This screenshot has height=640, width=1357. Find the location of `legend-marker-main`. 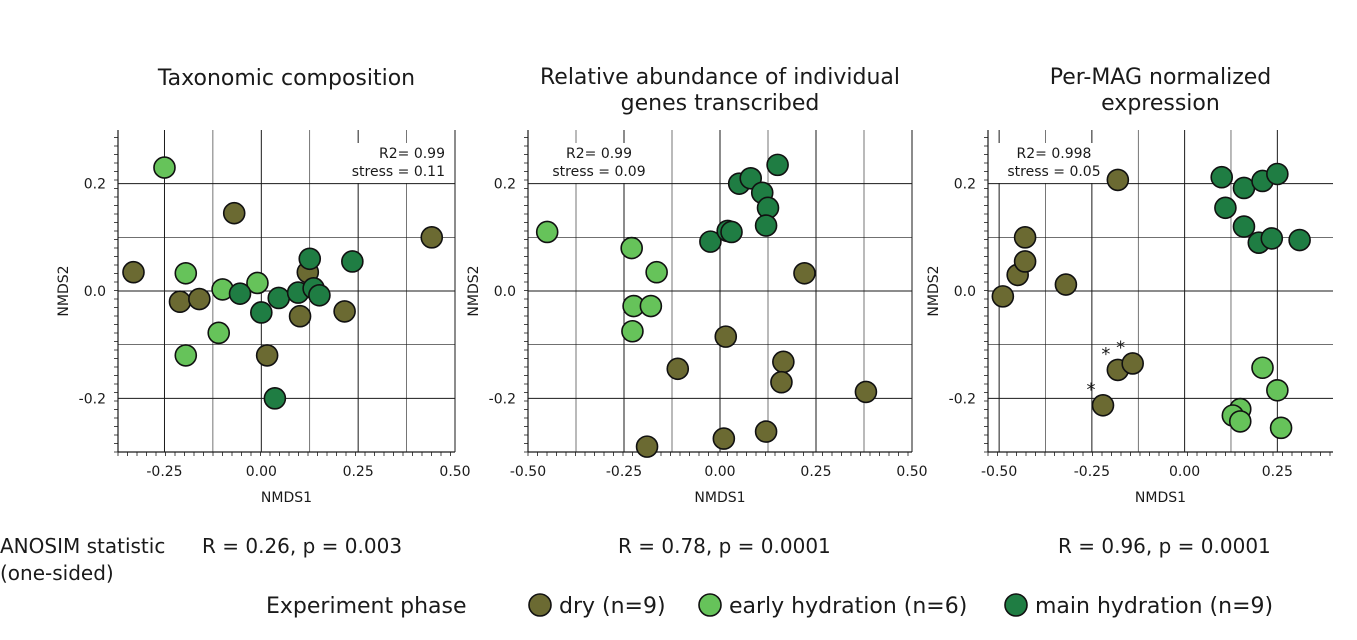

legend-marker-main is located at coordinates (1016, 605).